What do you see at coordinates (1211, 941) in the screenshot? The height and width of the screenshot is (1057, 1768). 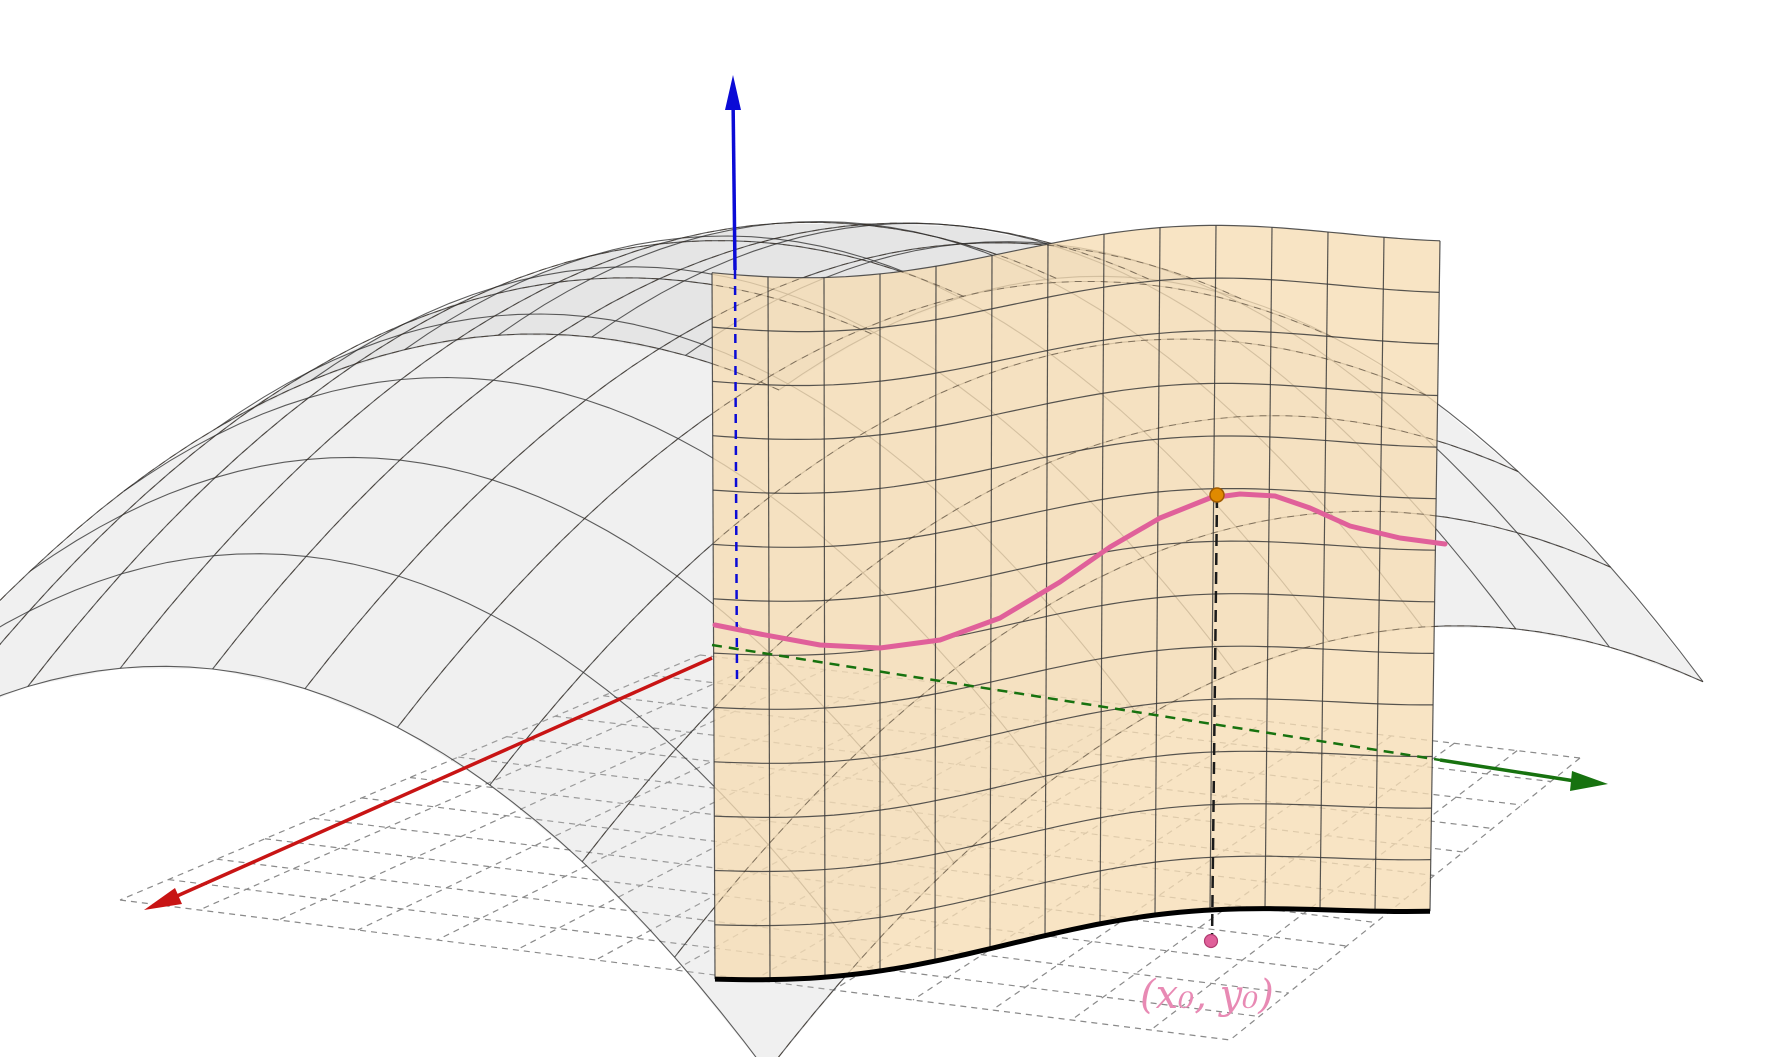 I see `base-point` at bounding box center [1211, 941].